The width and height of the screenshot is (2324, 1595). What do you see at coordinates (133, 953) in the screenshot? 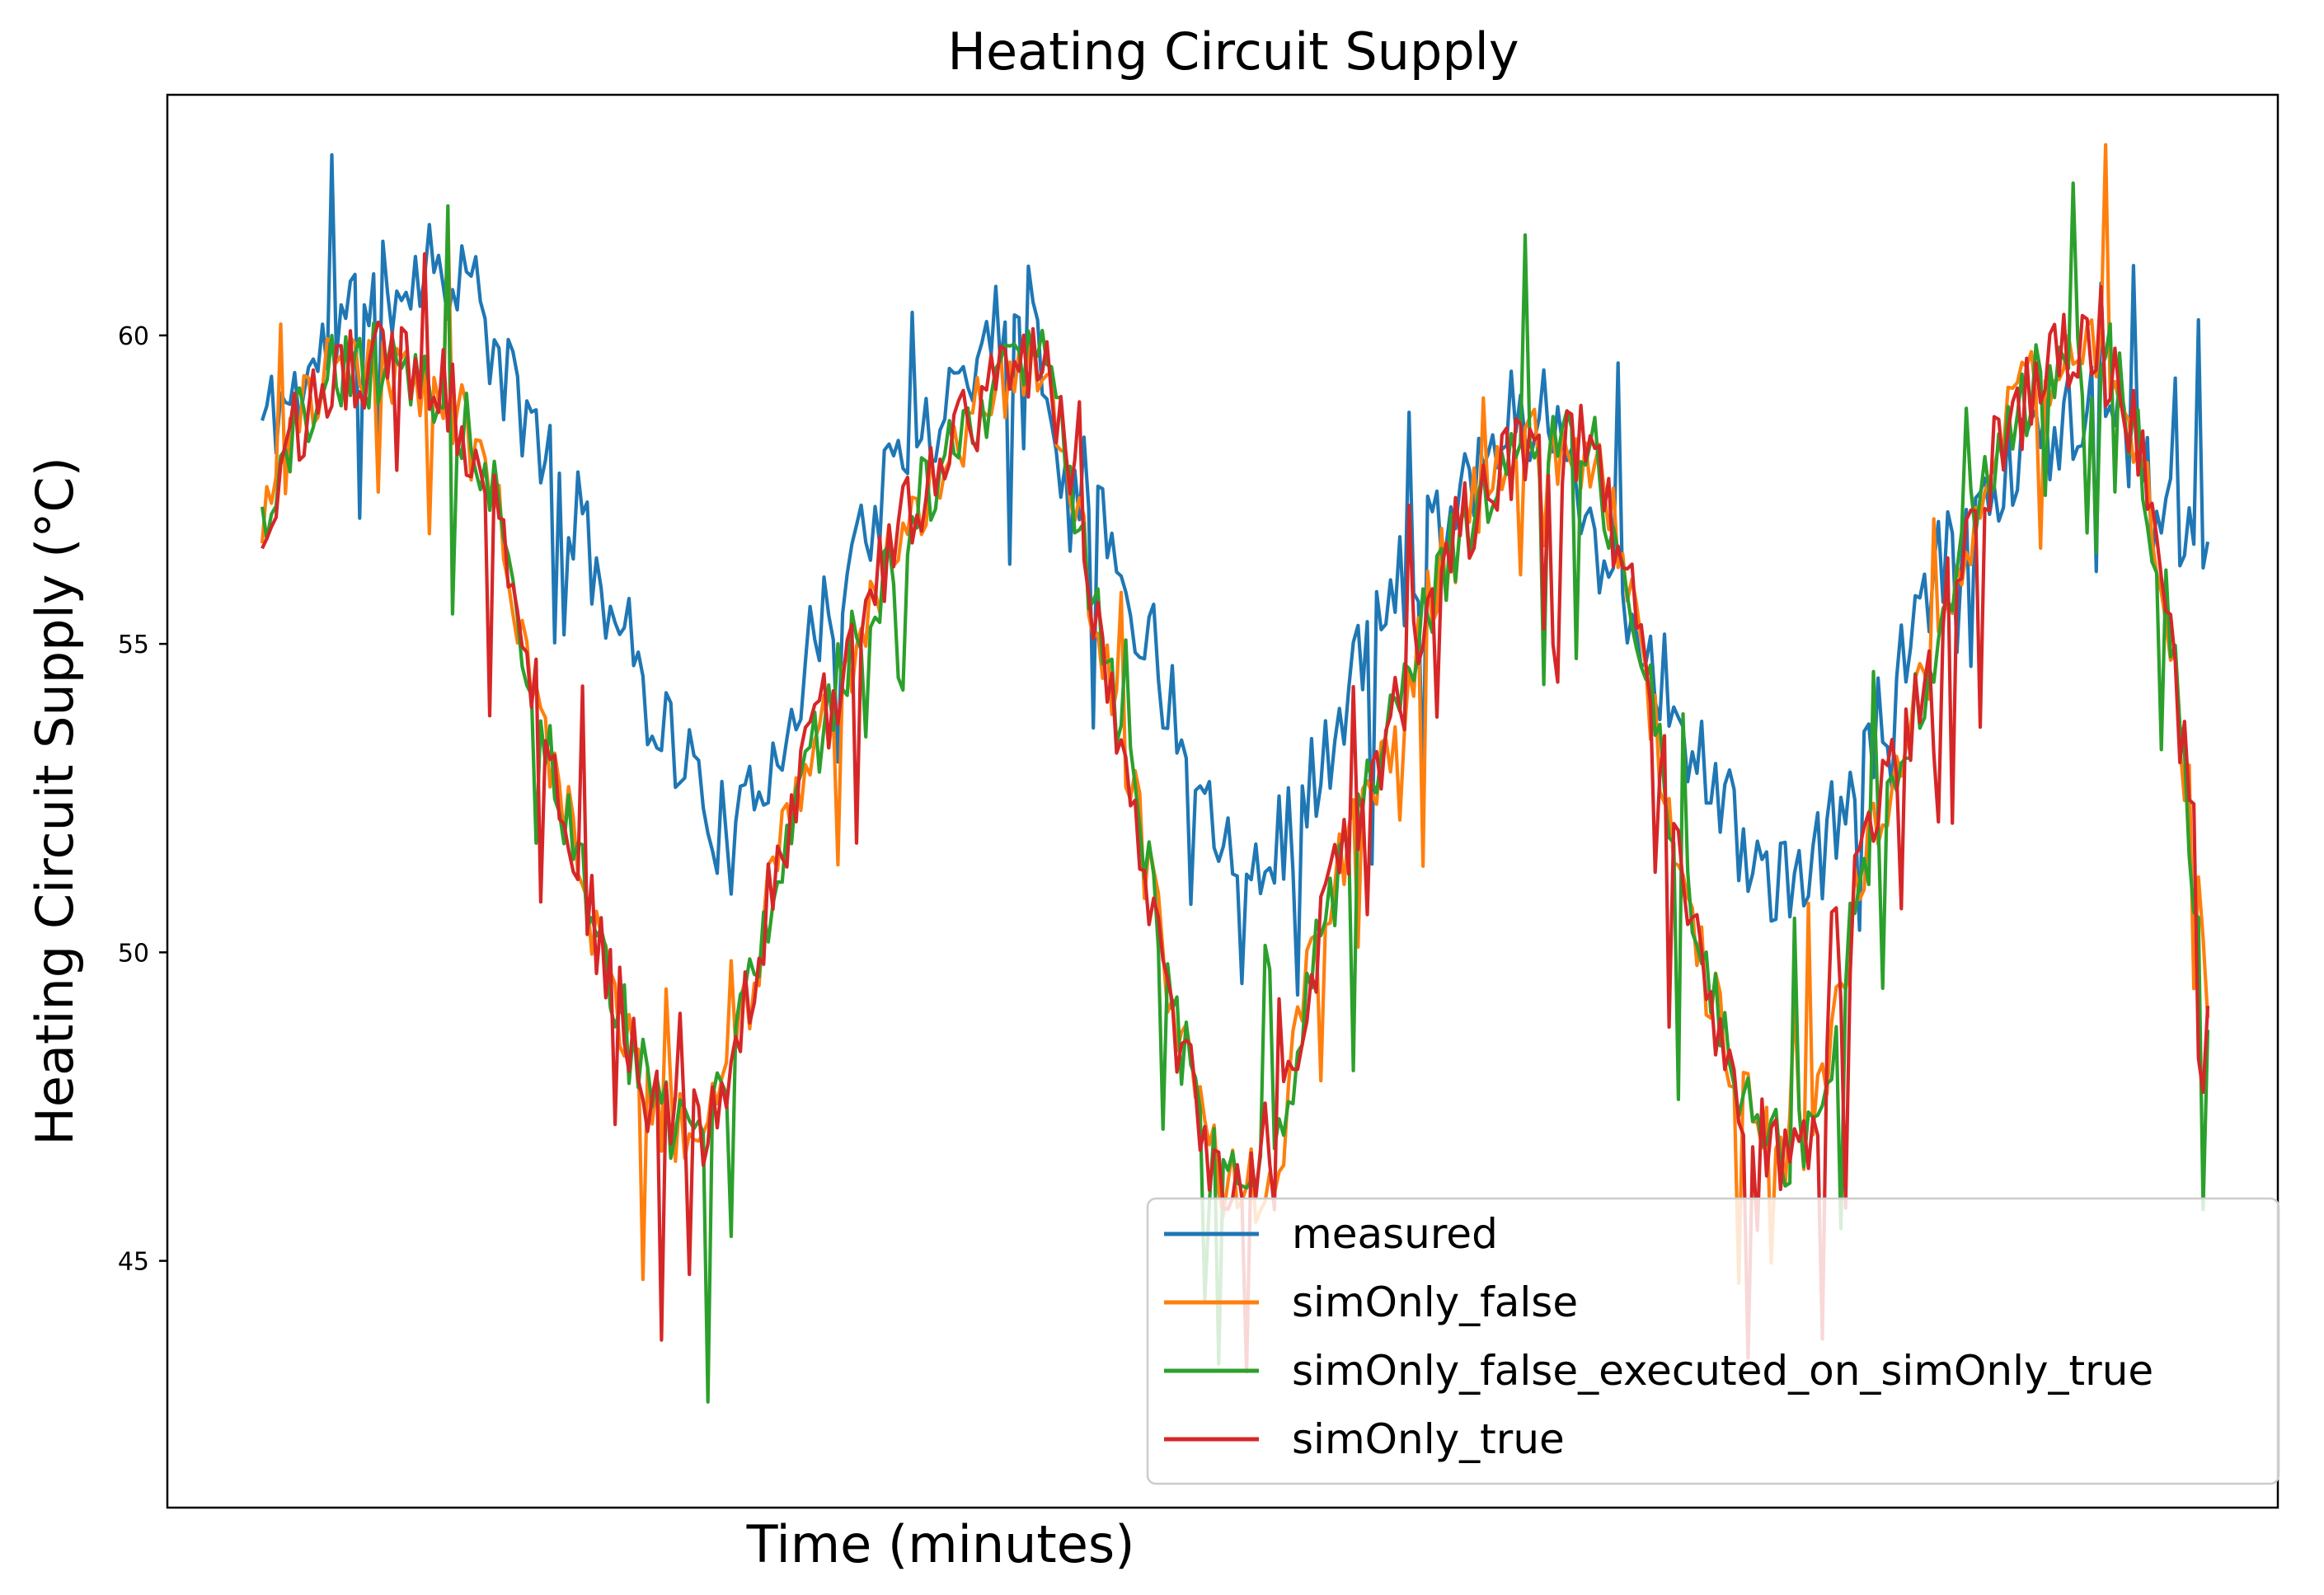
I see `y-tick-label: 50` at bounding box center [133, 953].